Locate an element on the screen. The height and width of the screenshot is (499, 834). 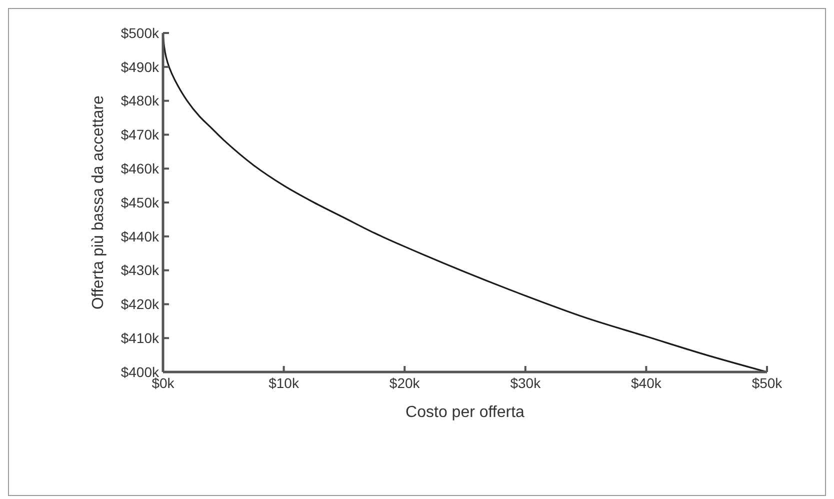
y-tick-label: $450k is located at coordinates (140, 202).